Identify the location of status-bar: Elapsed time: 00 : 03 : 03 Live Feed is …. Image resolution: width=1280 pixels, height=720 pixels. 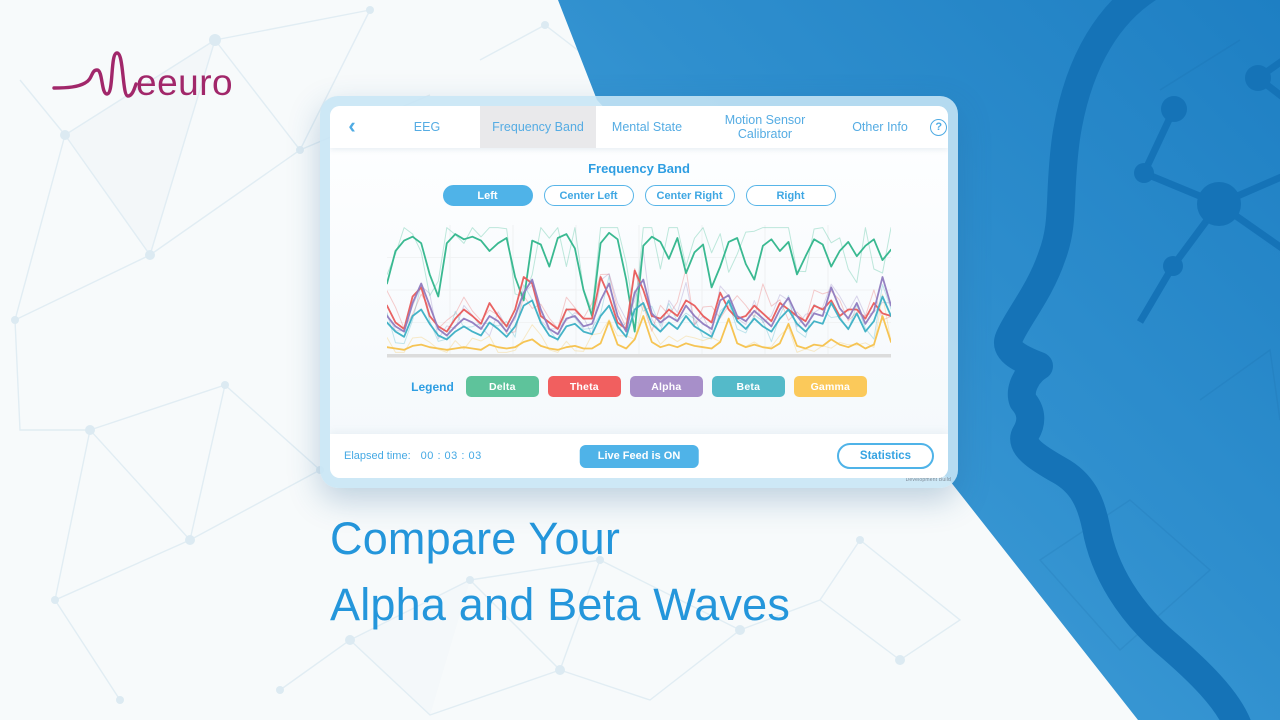
(639, 456).